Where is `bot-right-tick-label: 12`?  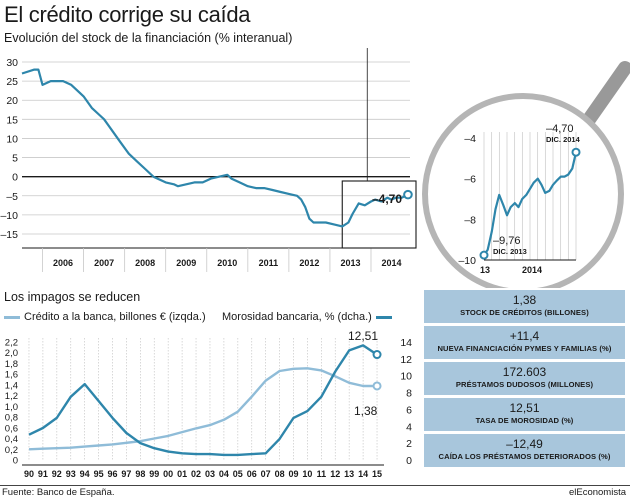 bot-right-tick-label: 12 is located at coordinates (406, 360).